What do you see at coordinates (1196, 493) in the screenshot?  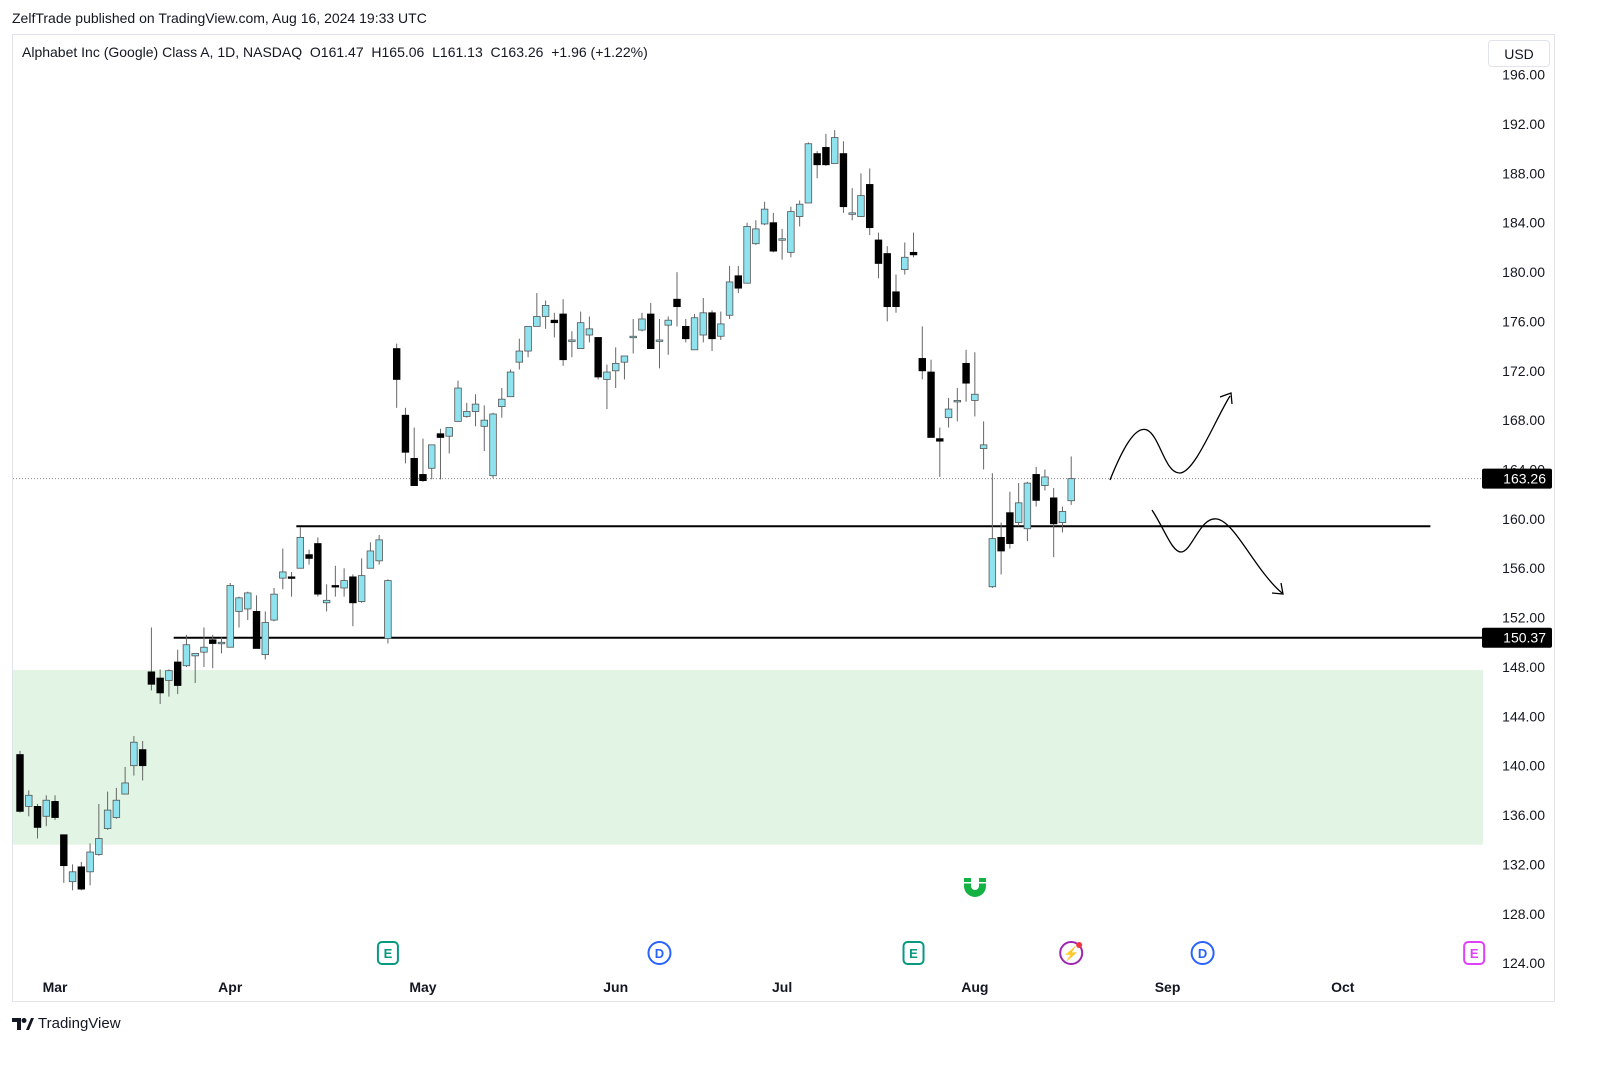 I see `forecast-drawings` at bounding box center [1196, 493].